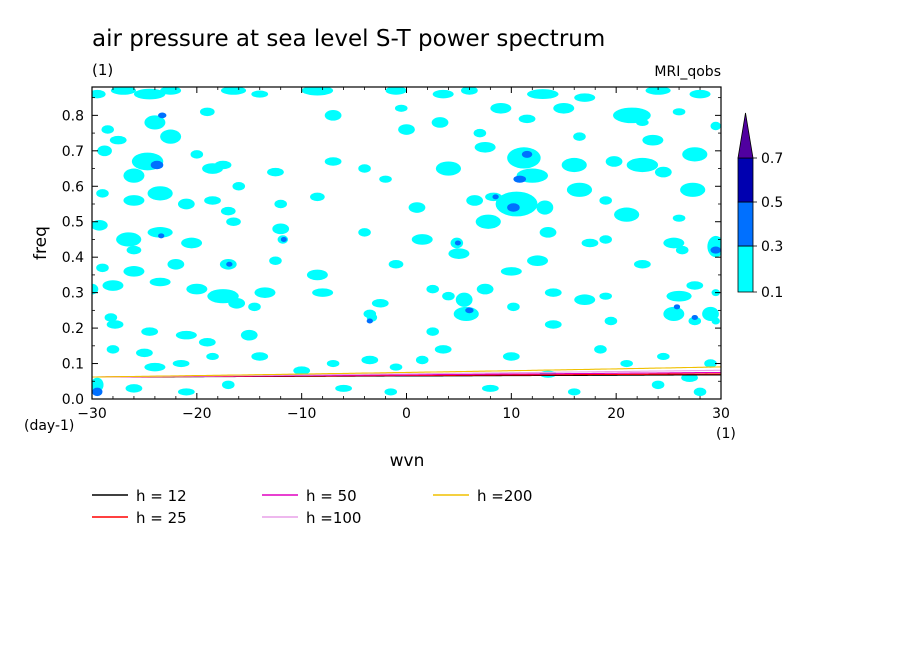  Describe the element at coordinates (687, 72) in the screenshot. I see `model-name: MRI_qobs` at that location.